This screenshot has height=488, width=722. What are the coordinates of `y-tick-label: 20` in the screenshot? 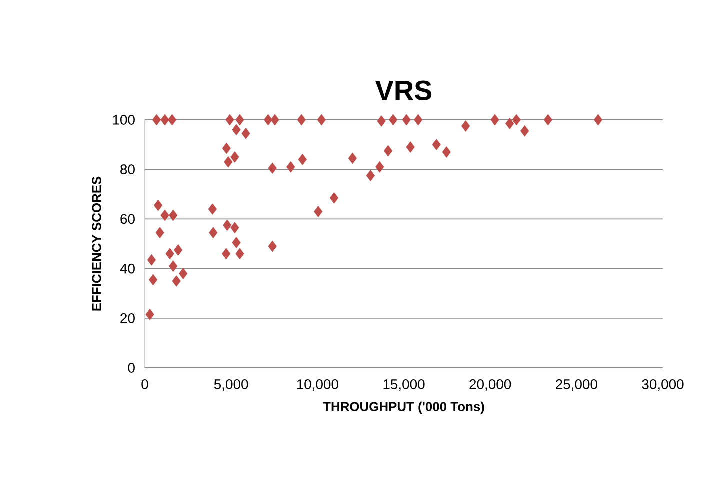 It's located at (127, 318).